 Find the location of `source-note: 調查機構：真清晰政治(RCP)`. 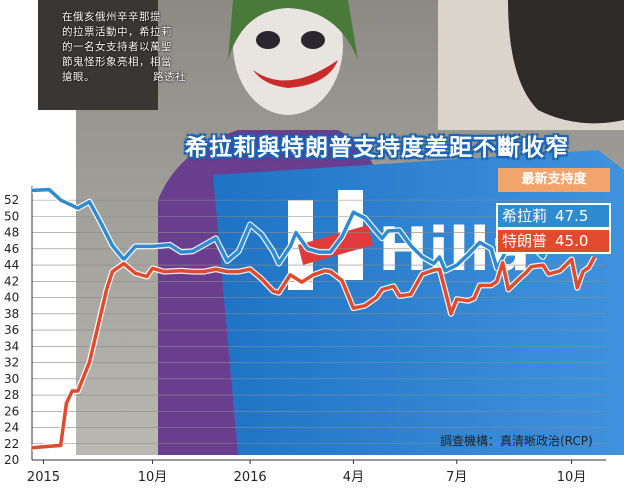

source-note: 調查機構：真清晰政治(RCP) is located at coordinates (516, 441).